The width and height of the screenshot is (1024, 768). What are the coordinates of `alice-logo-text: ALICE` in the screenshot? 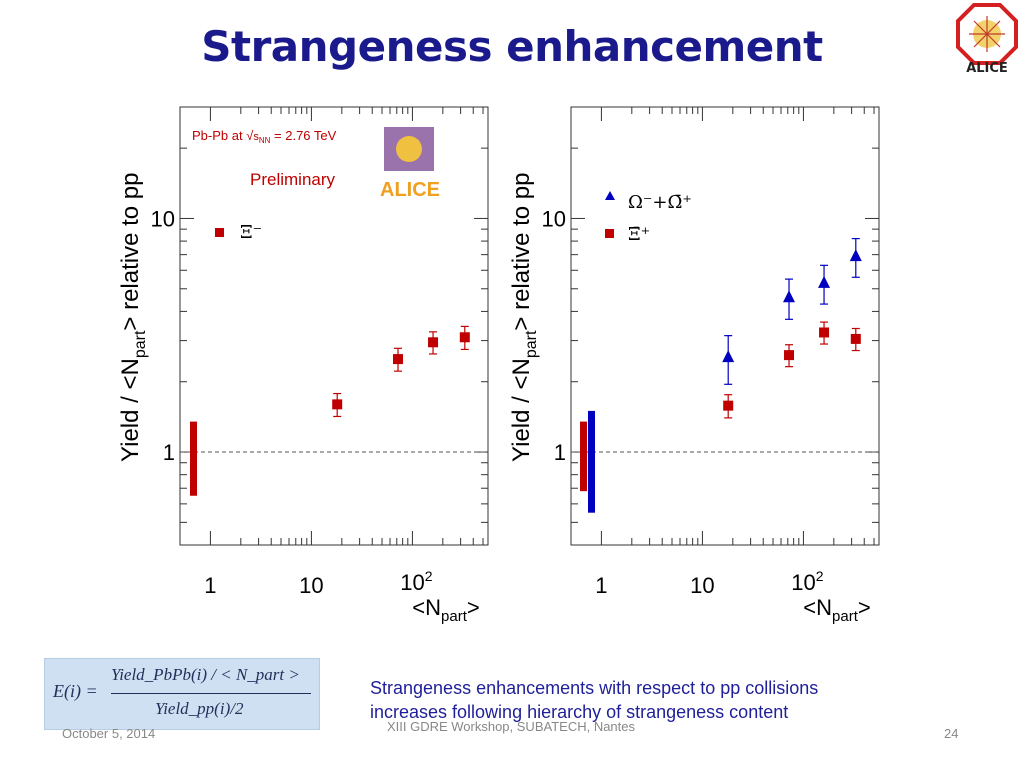 It's located at (987, 67).